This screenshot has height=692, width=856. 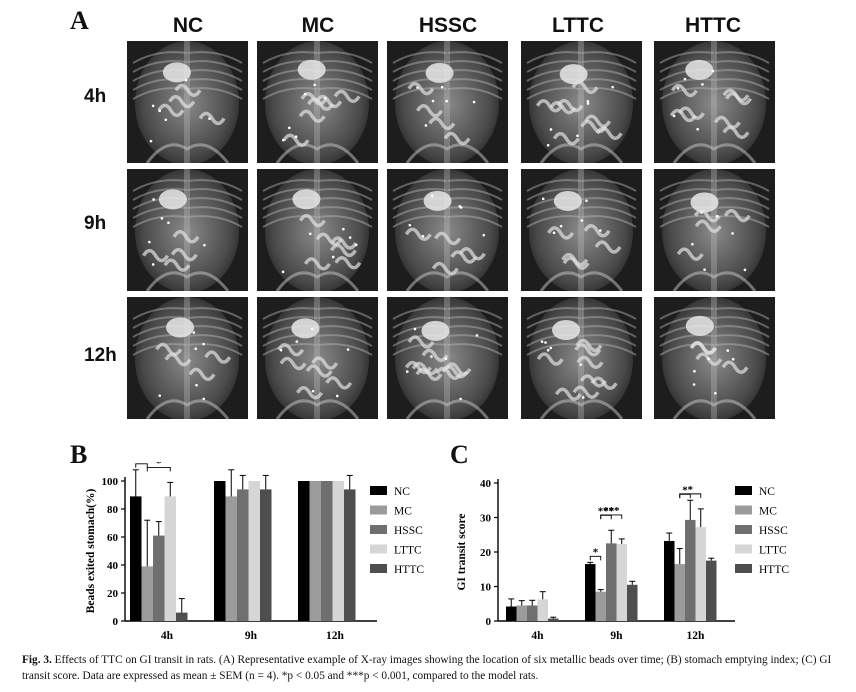 I want to click on chart-b-bar-httc-4h, so click(x=182, y=616).